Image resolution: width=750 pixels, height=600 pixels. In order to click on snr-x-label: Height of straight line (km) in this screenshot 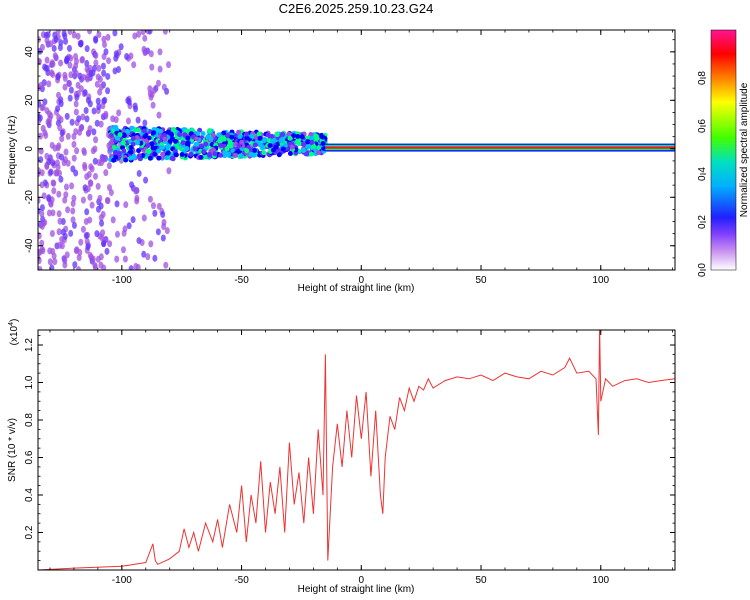, I will do `click(356, 589)`.